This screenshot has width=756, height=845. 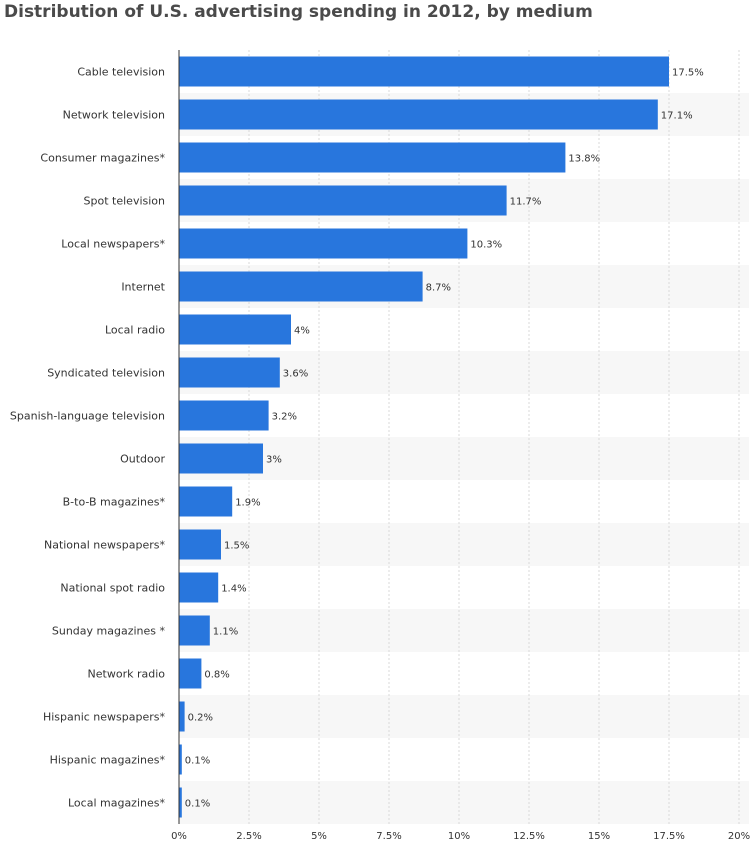 What do you see at coordinates (247, 503) in the screenshot?
I see `value-label: 1.9%` at bounding box center [247, 503].